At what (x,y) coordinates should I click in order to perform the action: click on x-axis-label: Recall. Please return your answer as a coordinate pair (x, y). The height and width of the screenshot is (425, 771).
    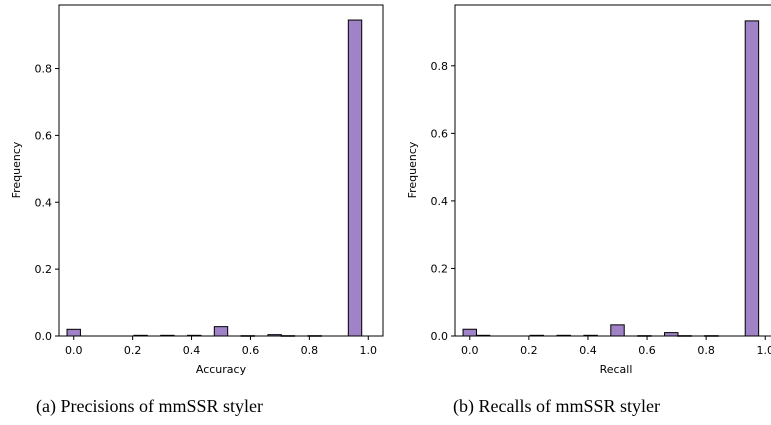
    Looking at the image, I should click on (616, 369).